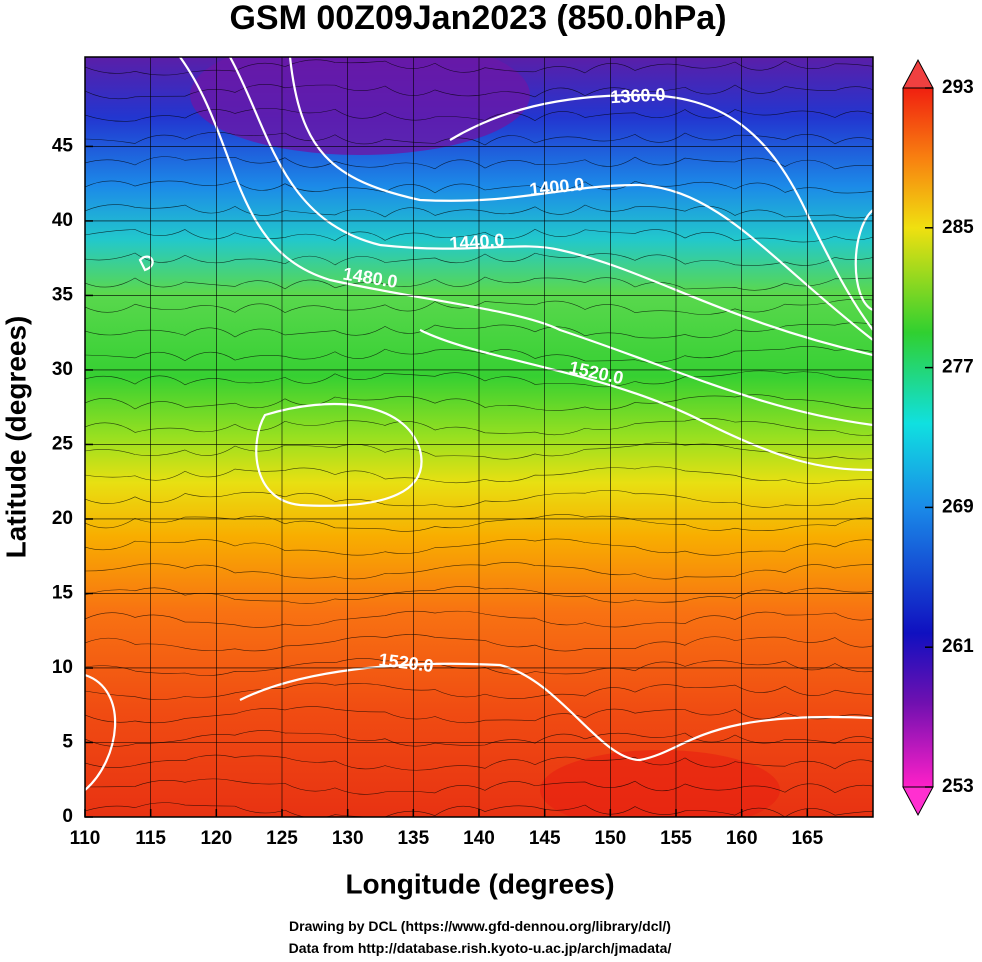 This screenshot has width=982, height=962. I want to click on y-tick-label: 30, so click(62, 369).